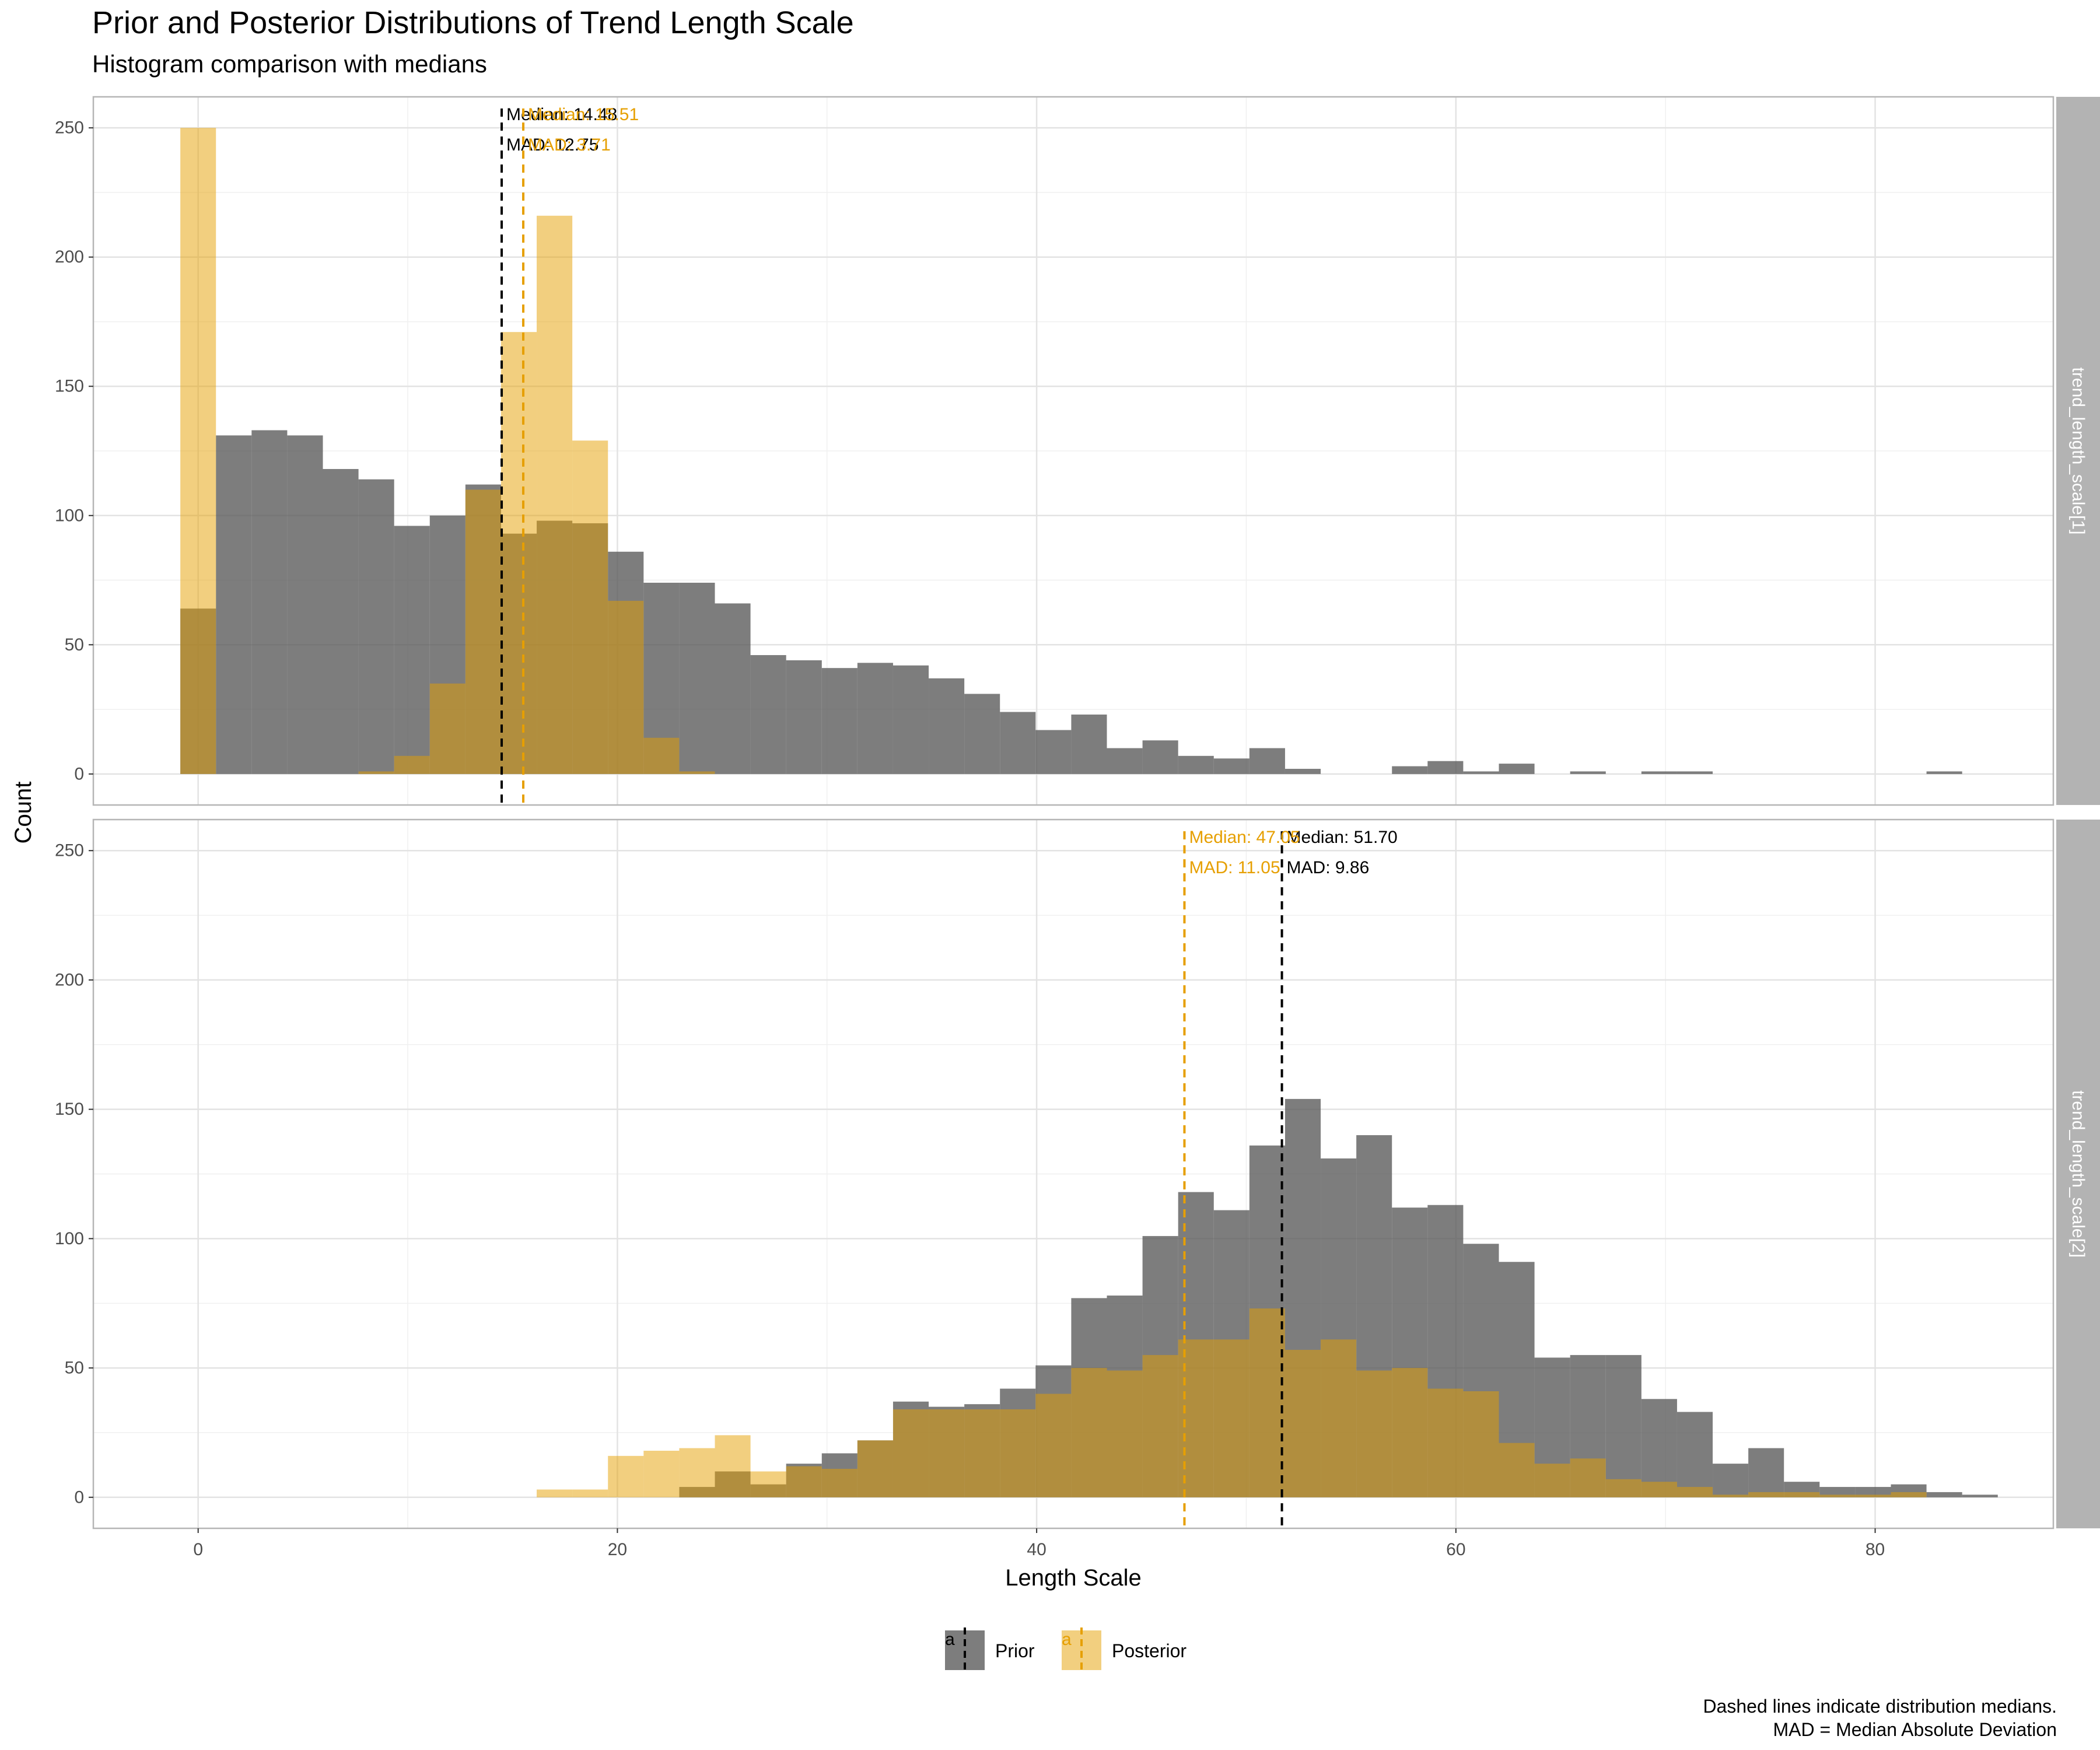 The height and width of the screenshot is (1750, 2100). What do you see at coordinates (1015, 1650) in the screenshot?
I see `legend-label: Prior` at bounding box center [1015, 1650].